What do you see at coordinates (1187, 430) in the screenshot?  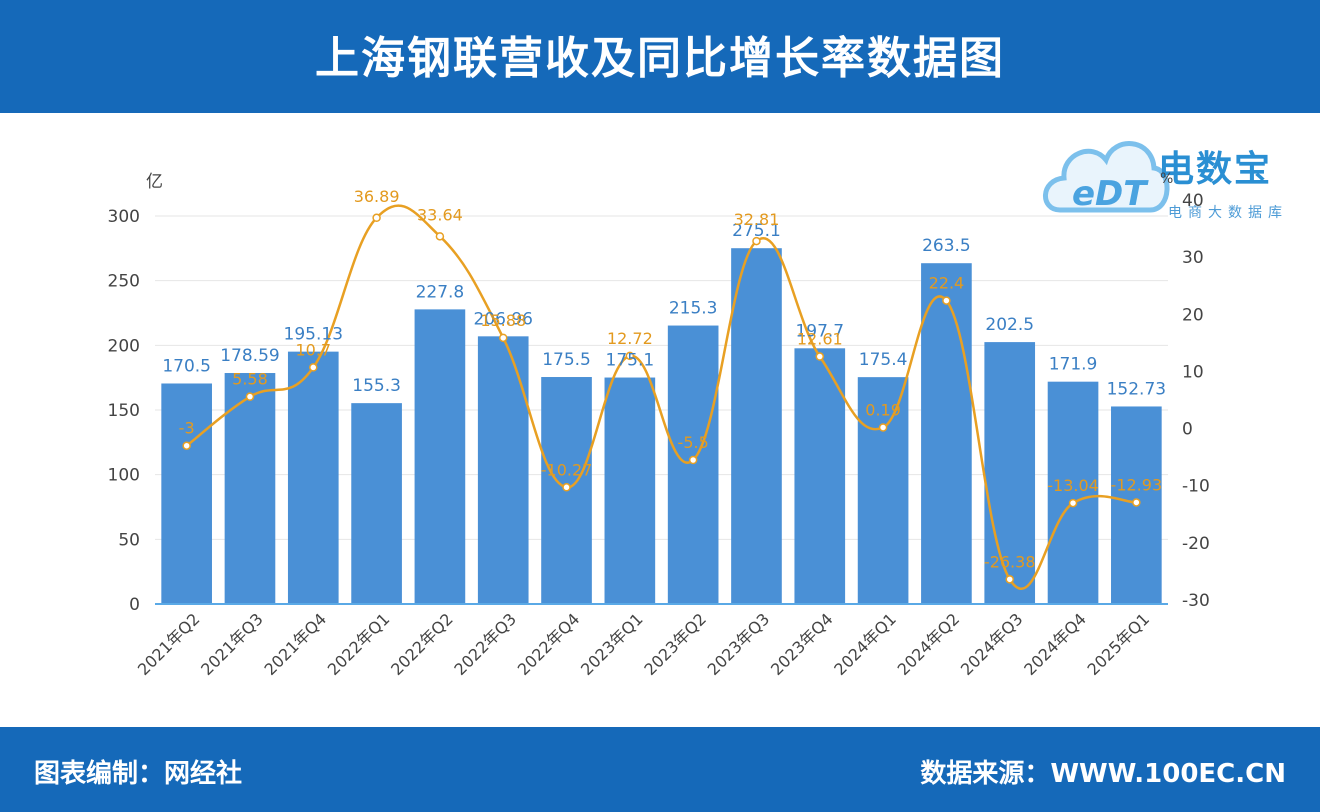 I see `right-tick-label: 0` at bounding box center [1187, 430].